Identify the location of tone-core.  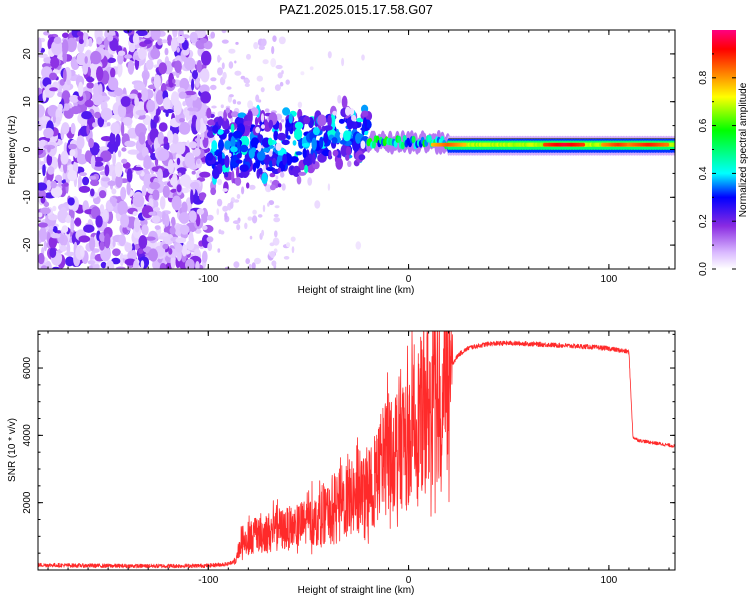
(673, 144).